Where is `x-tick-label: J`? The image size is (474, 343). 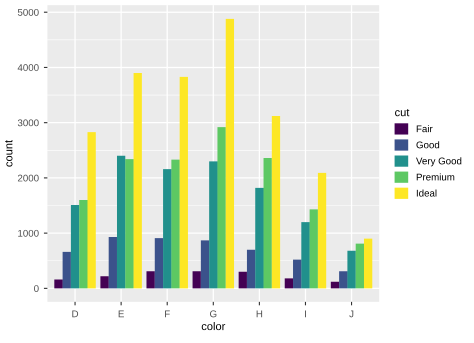
x-tick-label: J is located at coordinates (351, 314).